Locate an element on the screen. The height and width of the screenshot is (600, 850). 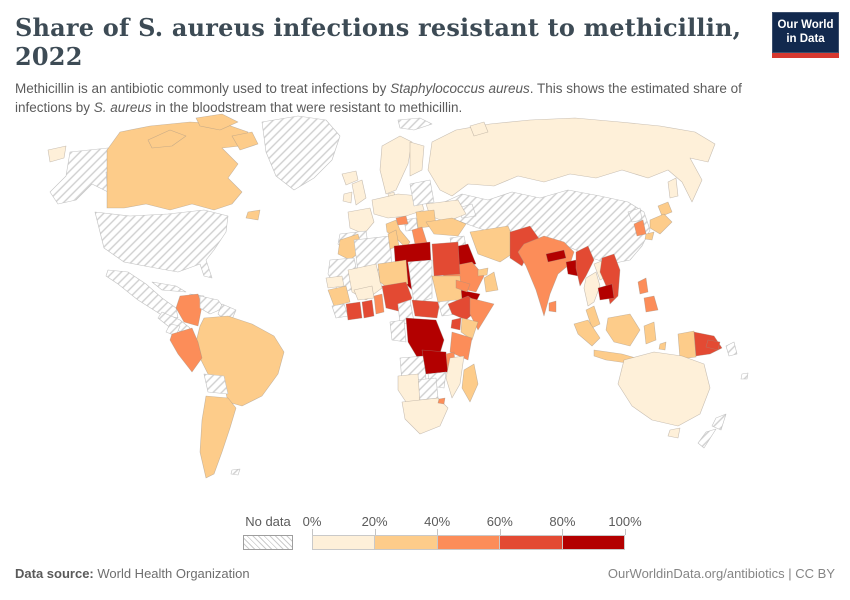
legend-bin-40-60% is located at coordinates (468, 542).